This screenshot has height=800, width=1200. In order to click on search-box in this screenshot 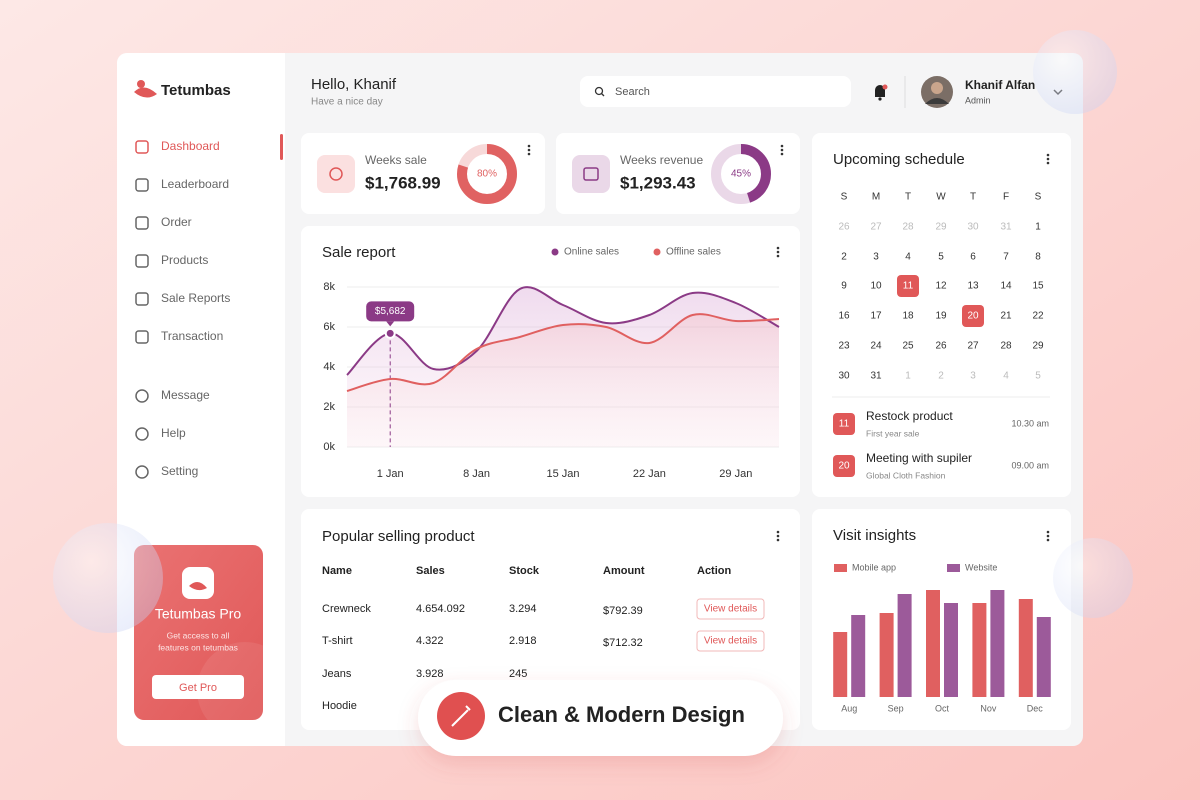, I will do `click(715, 91)`.